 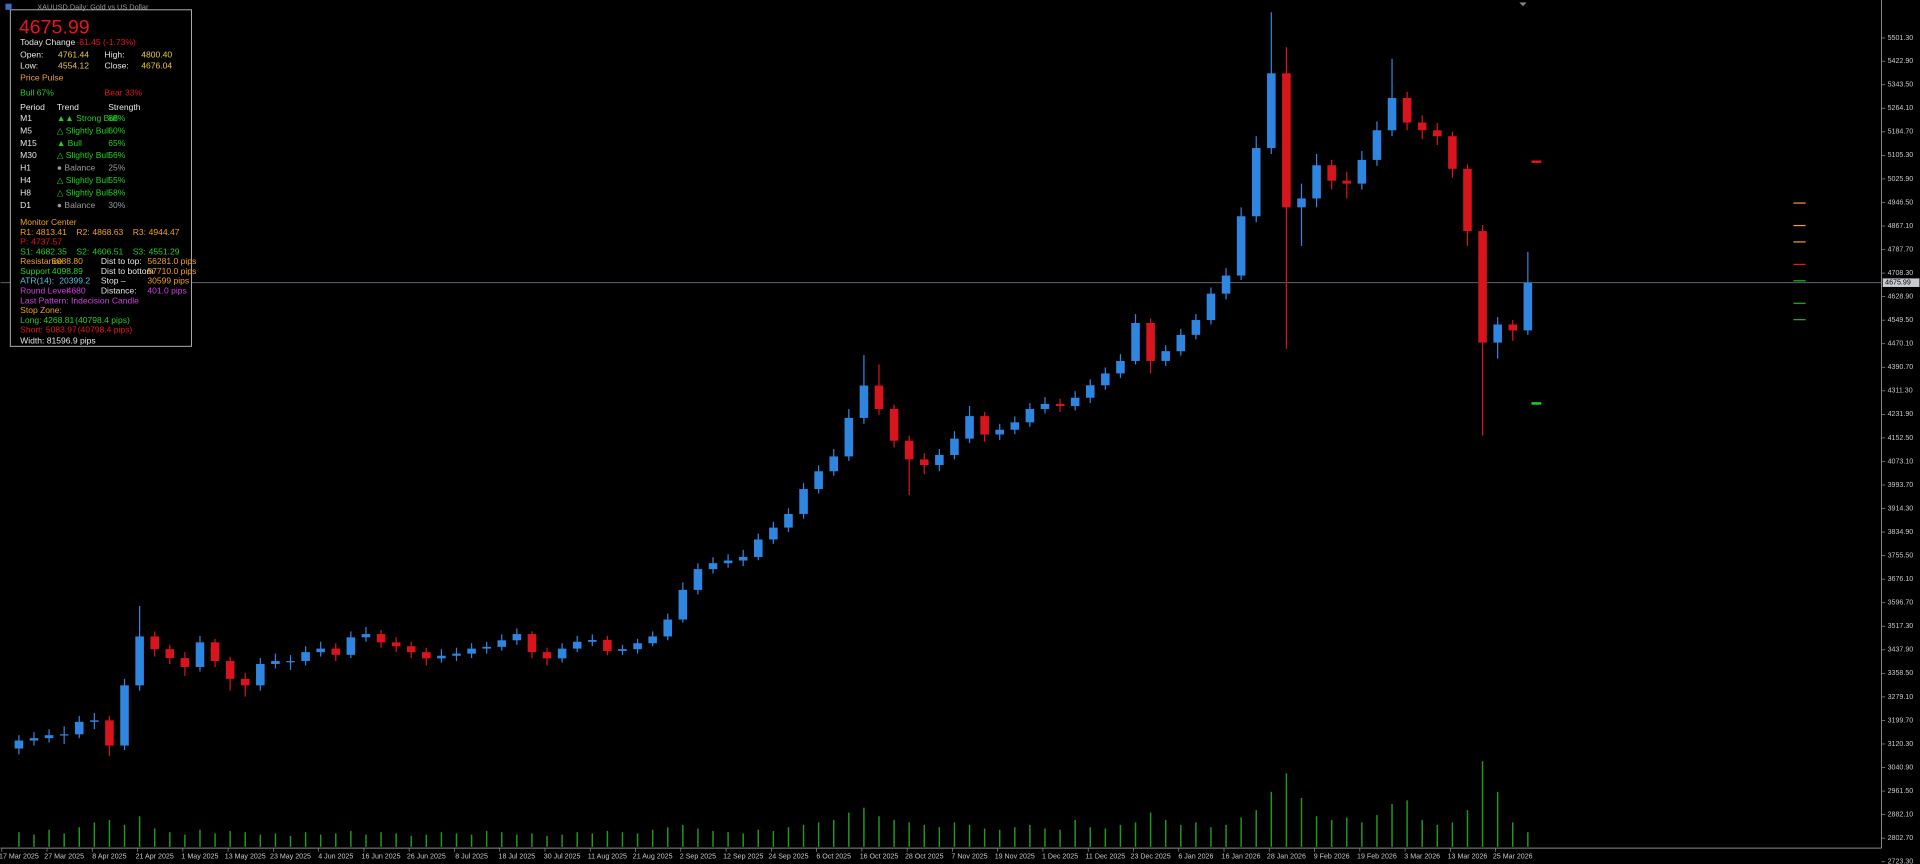 I want to click on y-tick-label: 3040.90, so click(x=1901, y=767).